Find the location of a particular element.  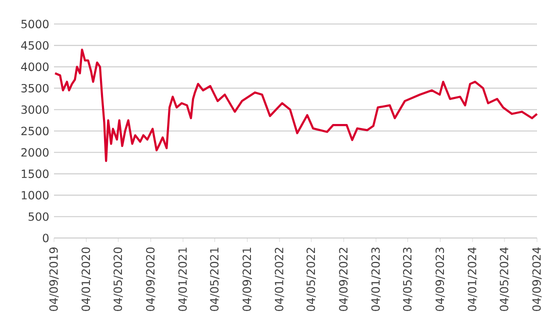

x-tick-label: 04/05/2023 is located at coordinates (407, 280).